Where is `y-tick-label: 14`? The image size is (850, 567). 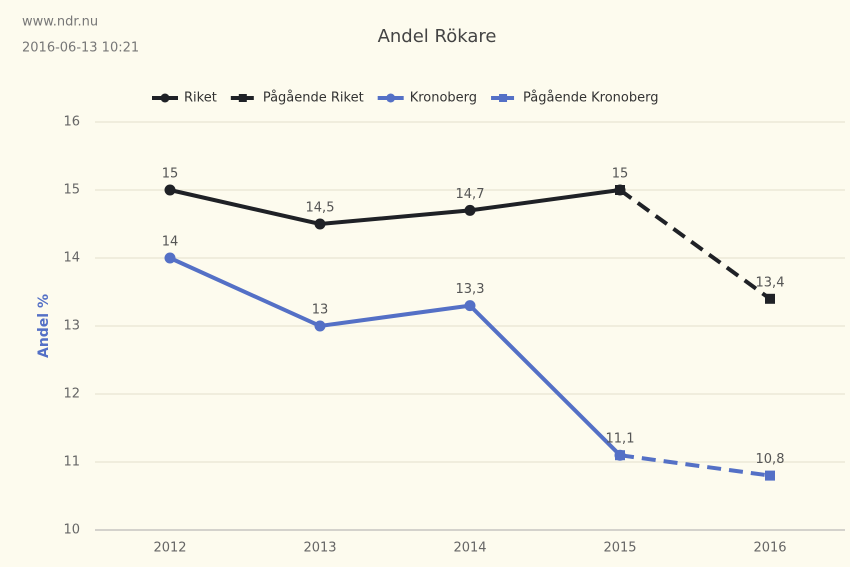
y-tick-label: 14 is located at coordinates (71, 258).